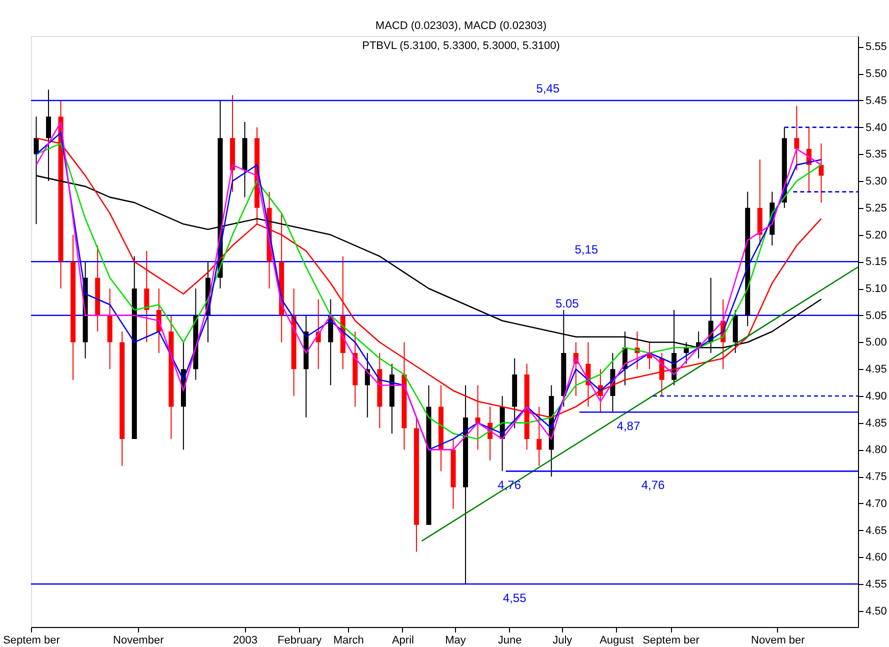 This screenshot has height=647, width=889. I want to click on y-tick-label: 5.35, so click(876, 154).